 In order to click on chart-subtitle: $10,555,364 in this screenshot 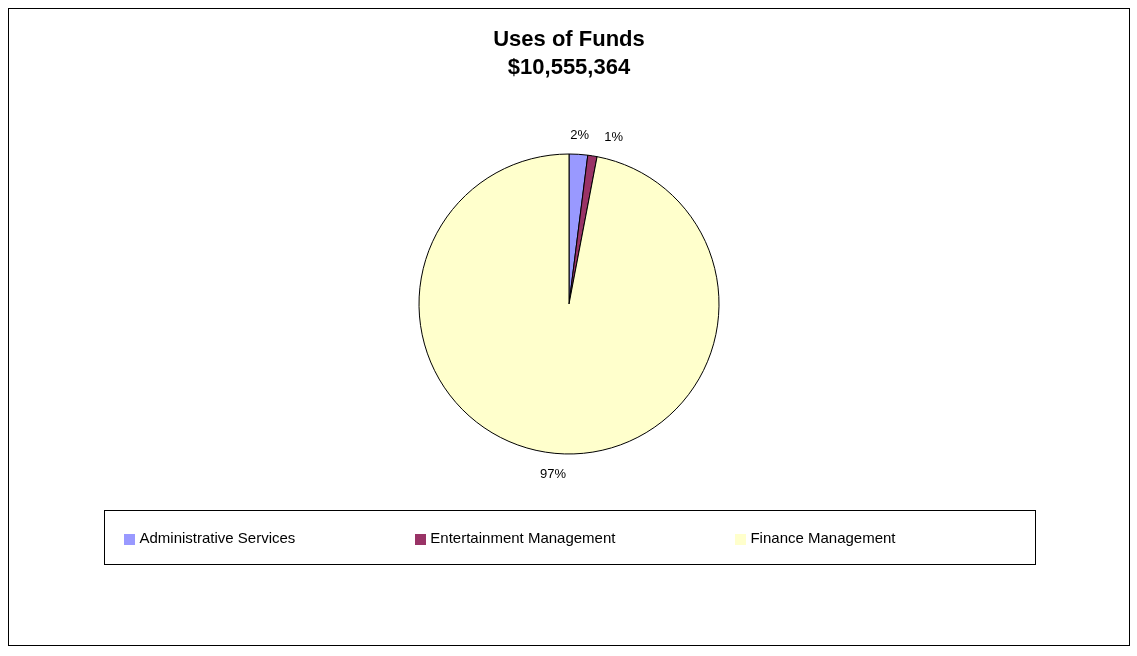, I will do `click(569, 67)`.